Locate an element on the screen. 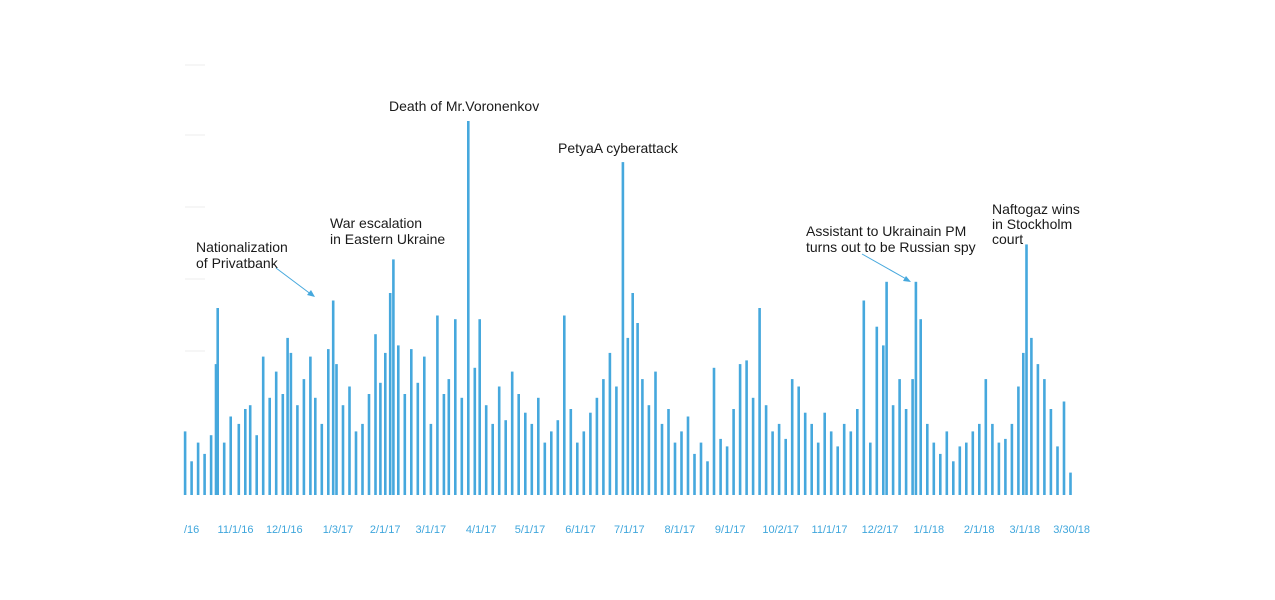  tick-label-2017-08-01: 8/1/17 is located at coordinates (680, 530).